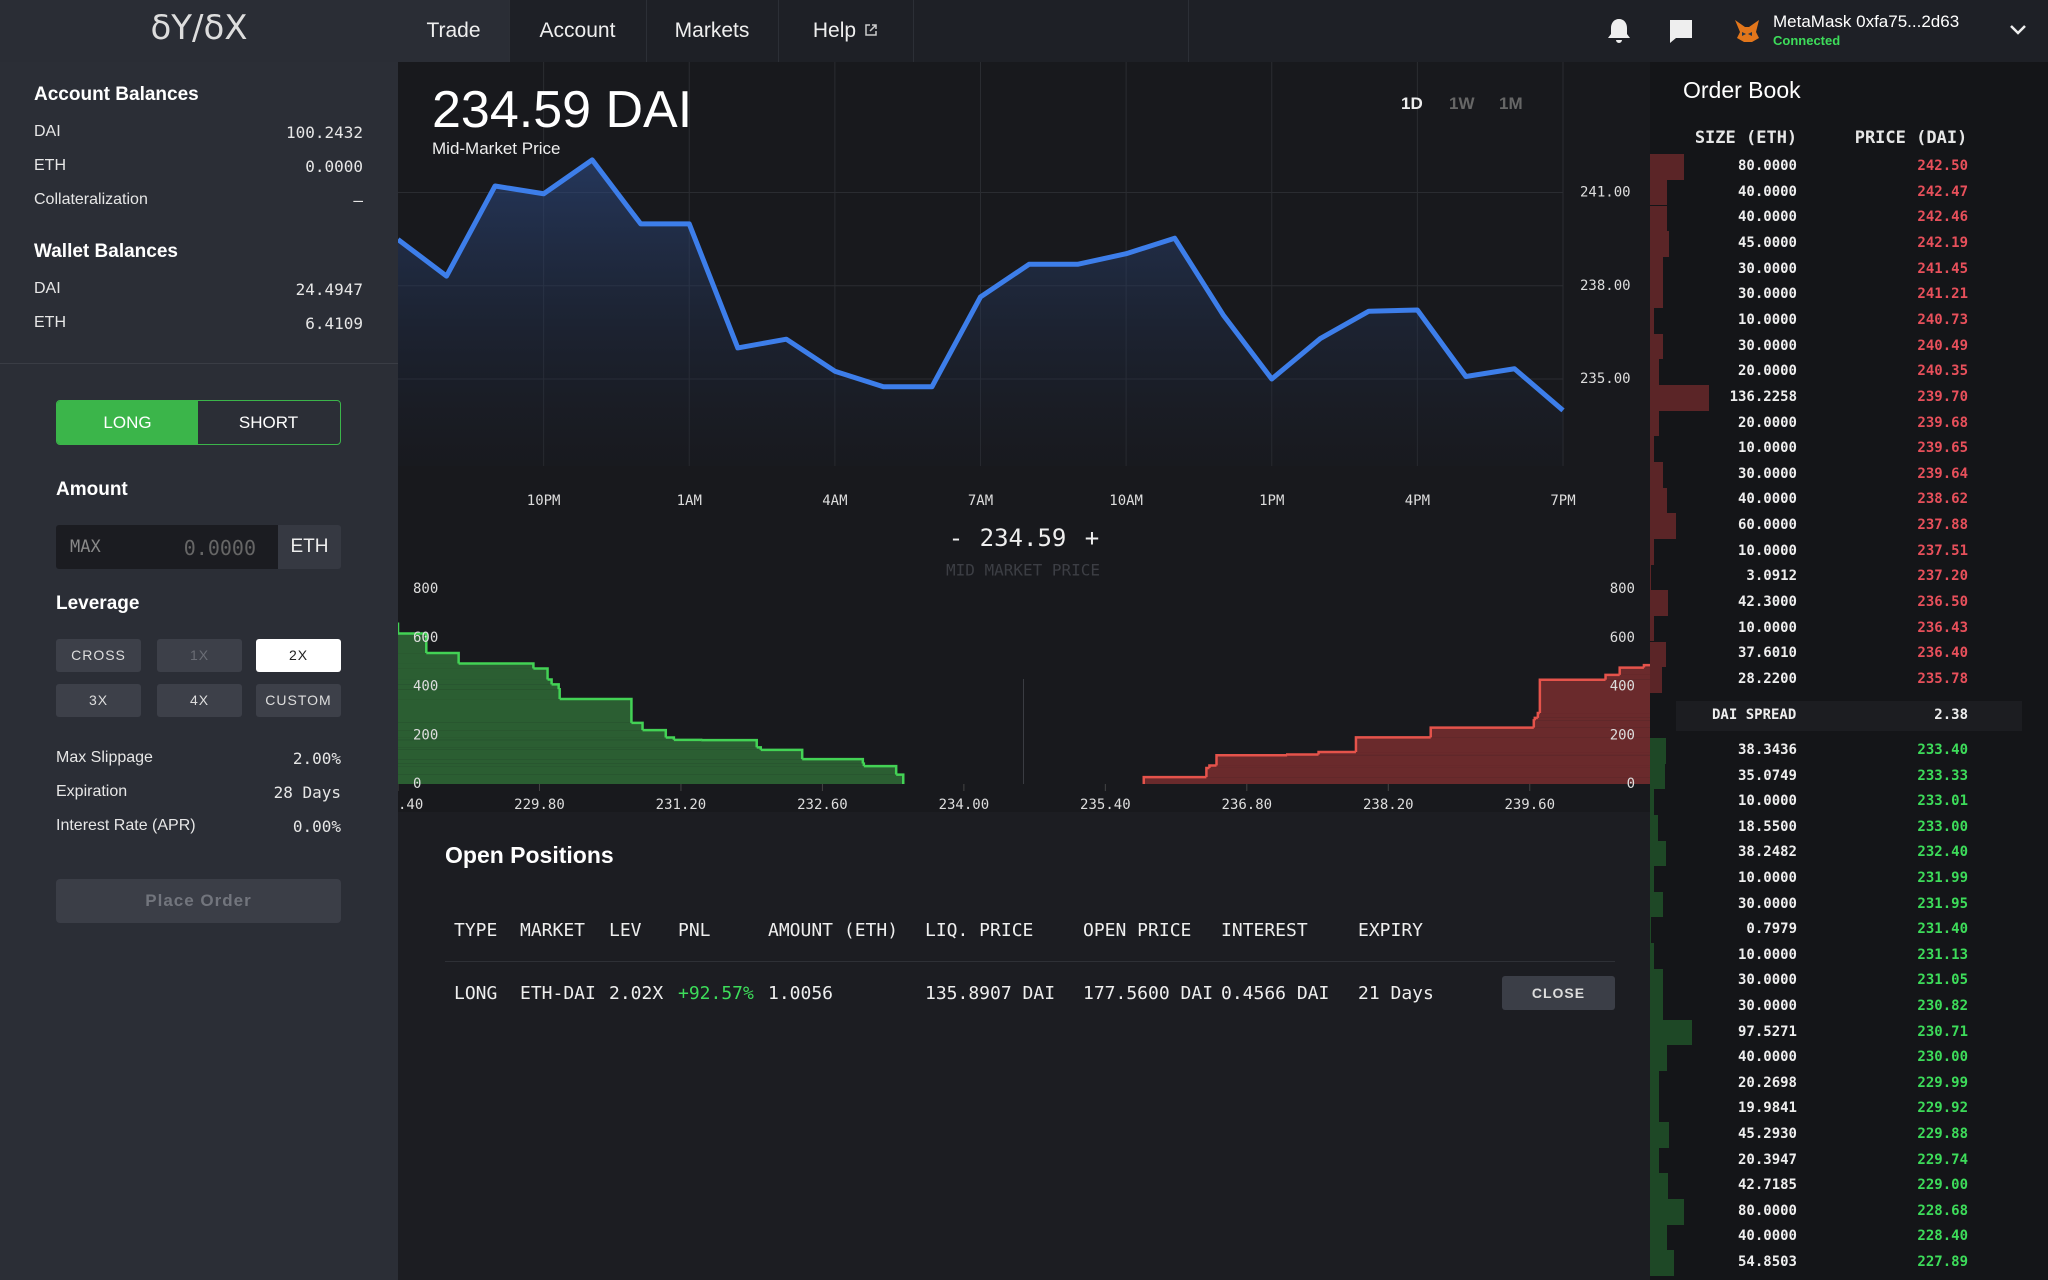 This screenshot has width=2048, height=1280. What do you see at coordinates (1619, 31) in the screenshot?
I see `bell-icon` at bounding box center [1619, 31].